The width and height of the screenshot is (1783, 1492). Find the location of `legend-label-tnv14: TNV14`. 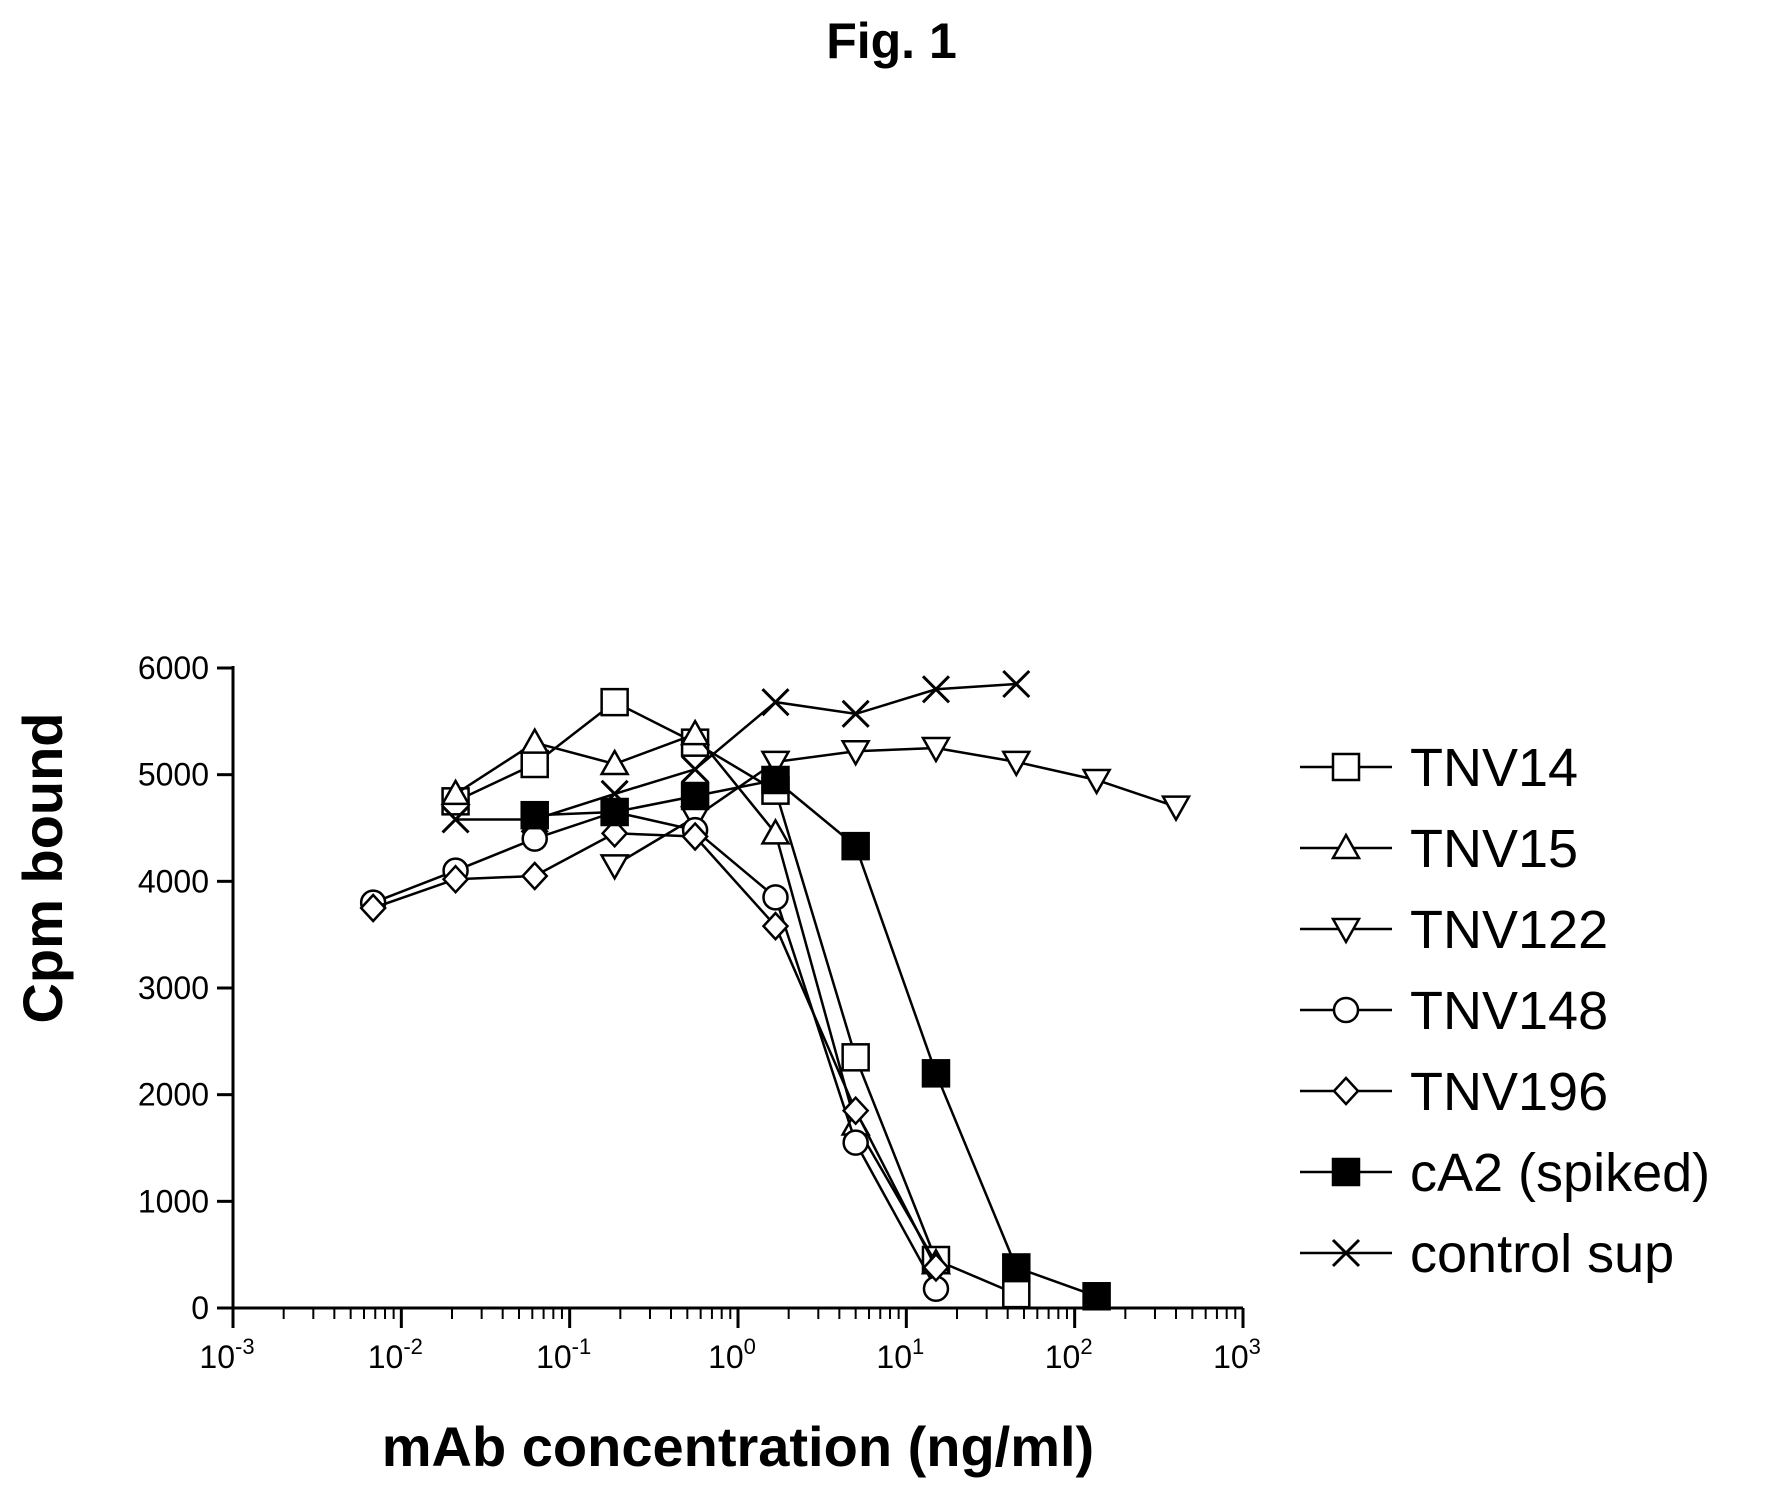

legend-label-tnv14: TNV14 is located at coordinates (1494, 768).